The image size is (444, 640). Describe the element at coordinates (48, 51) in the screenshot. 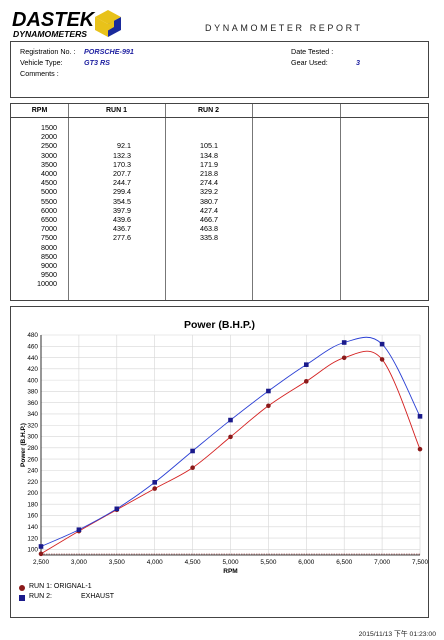

I see `registration-label: Registration No. :` at that location.